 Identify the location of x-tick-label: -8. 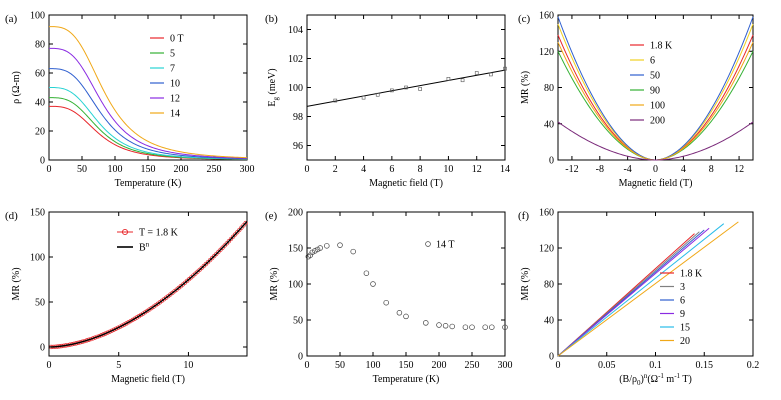
(600, 169).